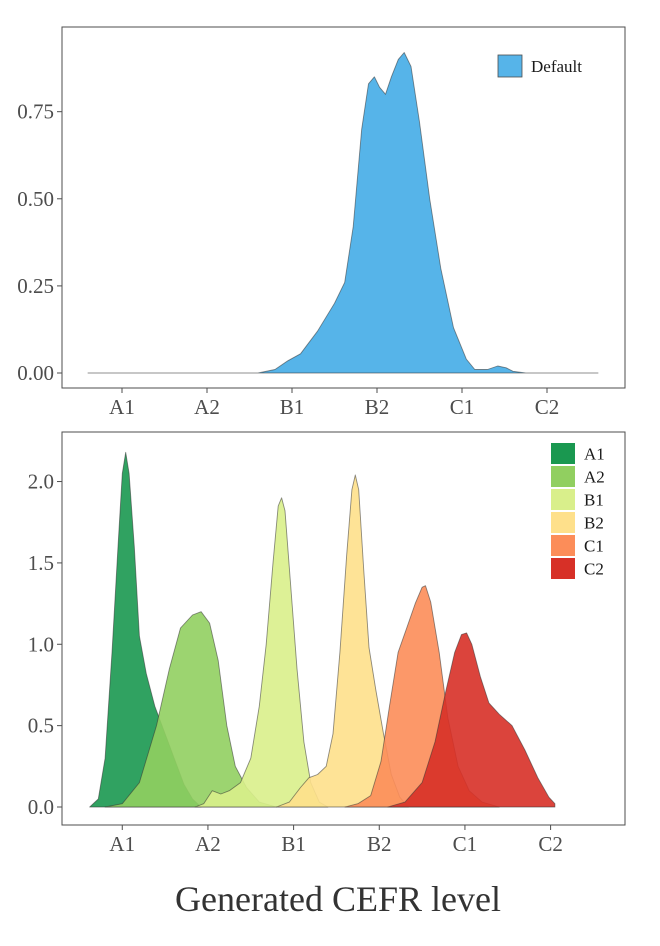 The width and height of the screenshot is (660, 946). What do you see at coordinates (35, 286) in the screenshot?
I see `y-tick-label: 0.25` at bounding box center [35, 286].